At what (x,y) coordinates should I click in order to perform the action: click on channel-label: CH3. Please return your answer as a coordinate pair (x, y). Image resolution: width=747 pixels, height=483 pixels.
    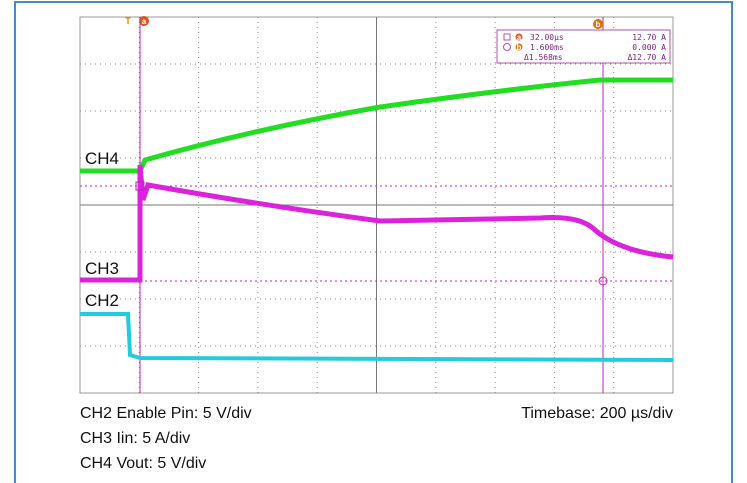
    Looking at the image, I should click on (102, 268).